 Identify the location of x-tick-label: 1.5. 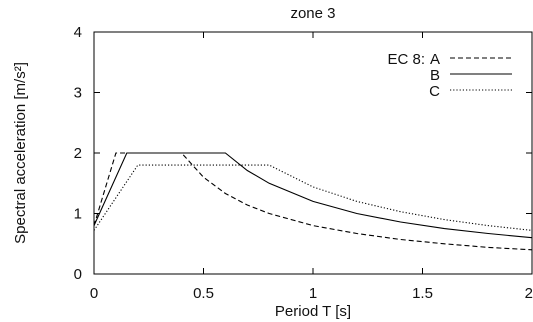
(422, 293).